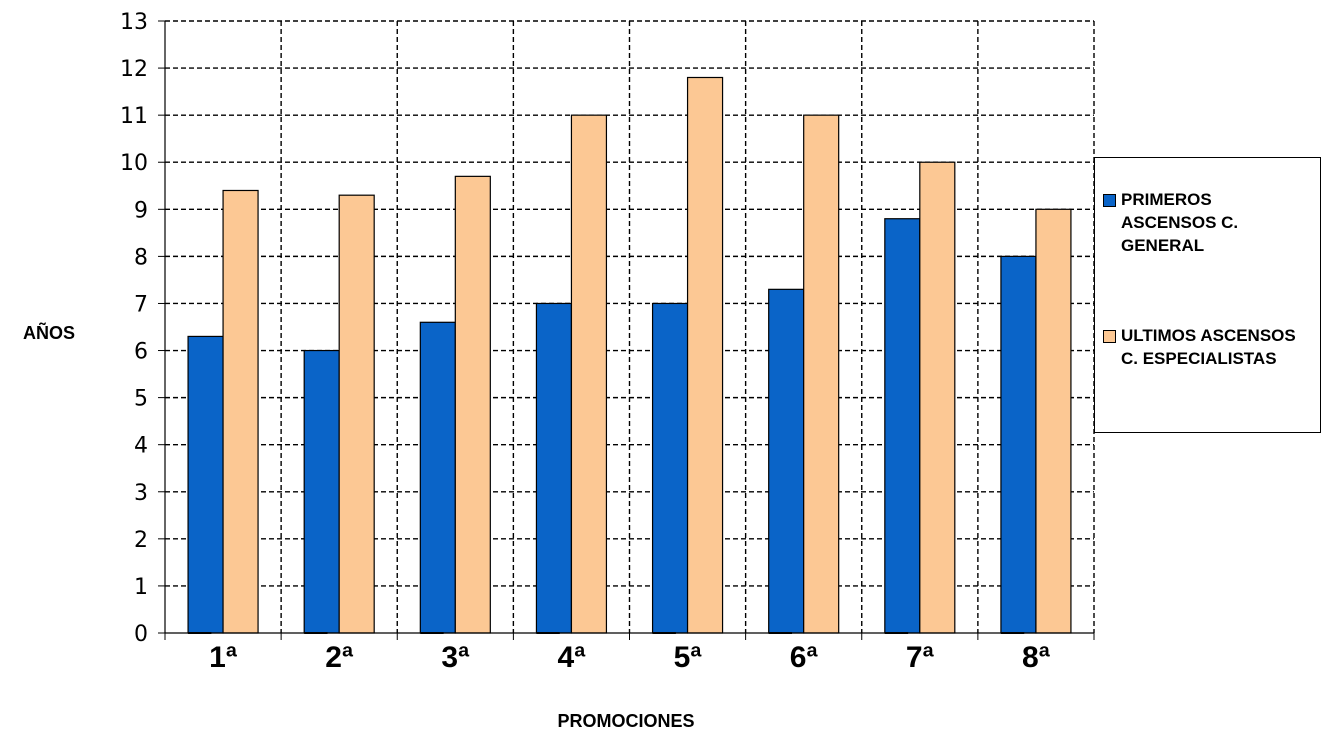  Describe the element at coordinates (141, 493) in the screenshot. I see `y-tick-label: 3` at that location.